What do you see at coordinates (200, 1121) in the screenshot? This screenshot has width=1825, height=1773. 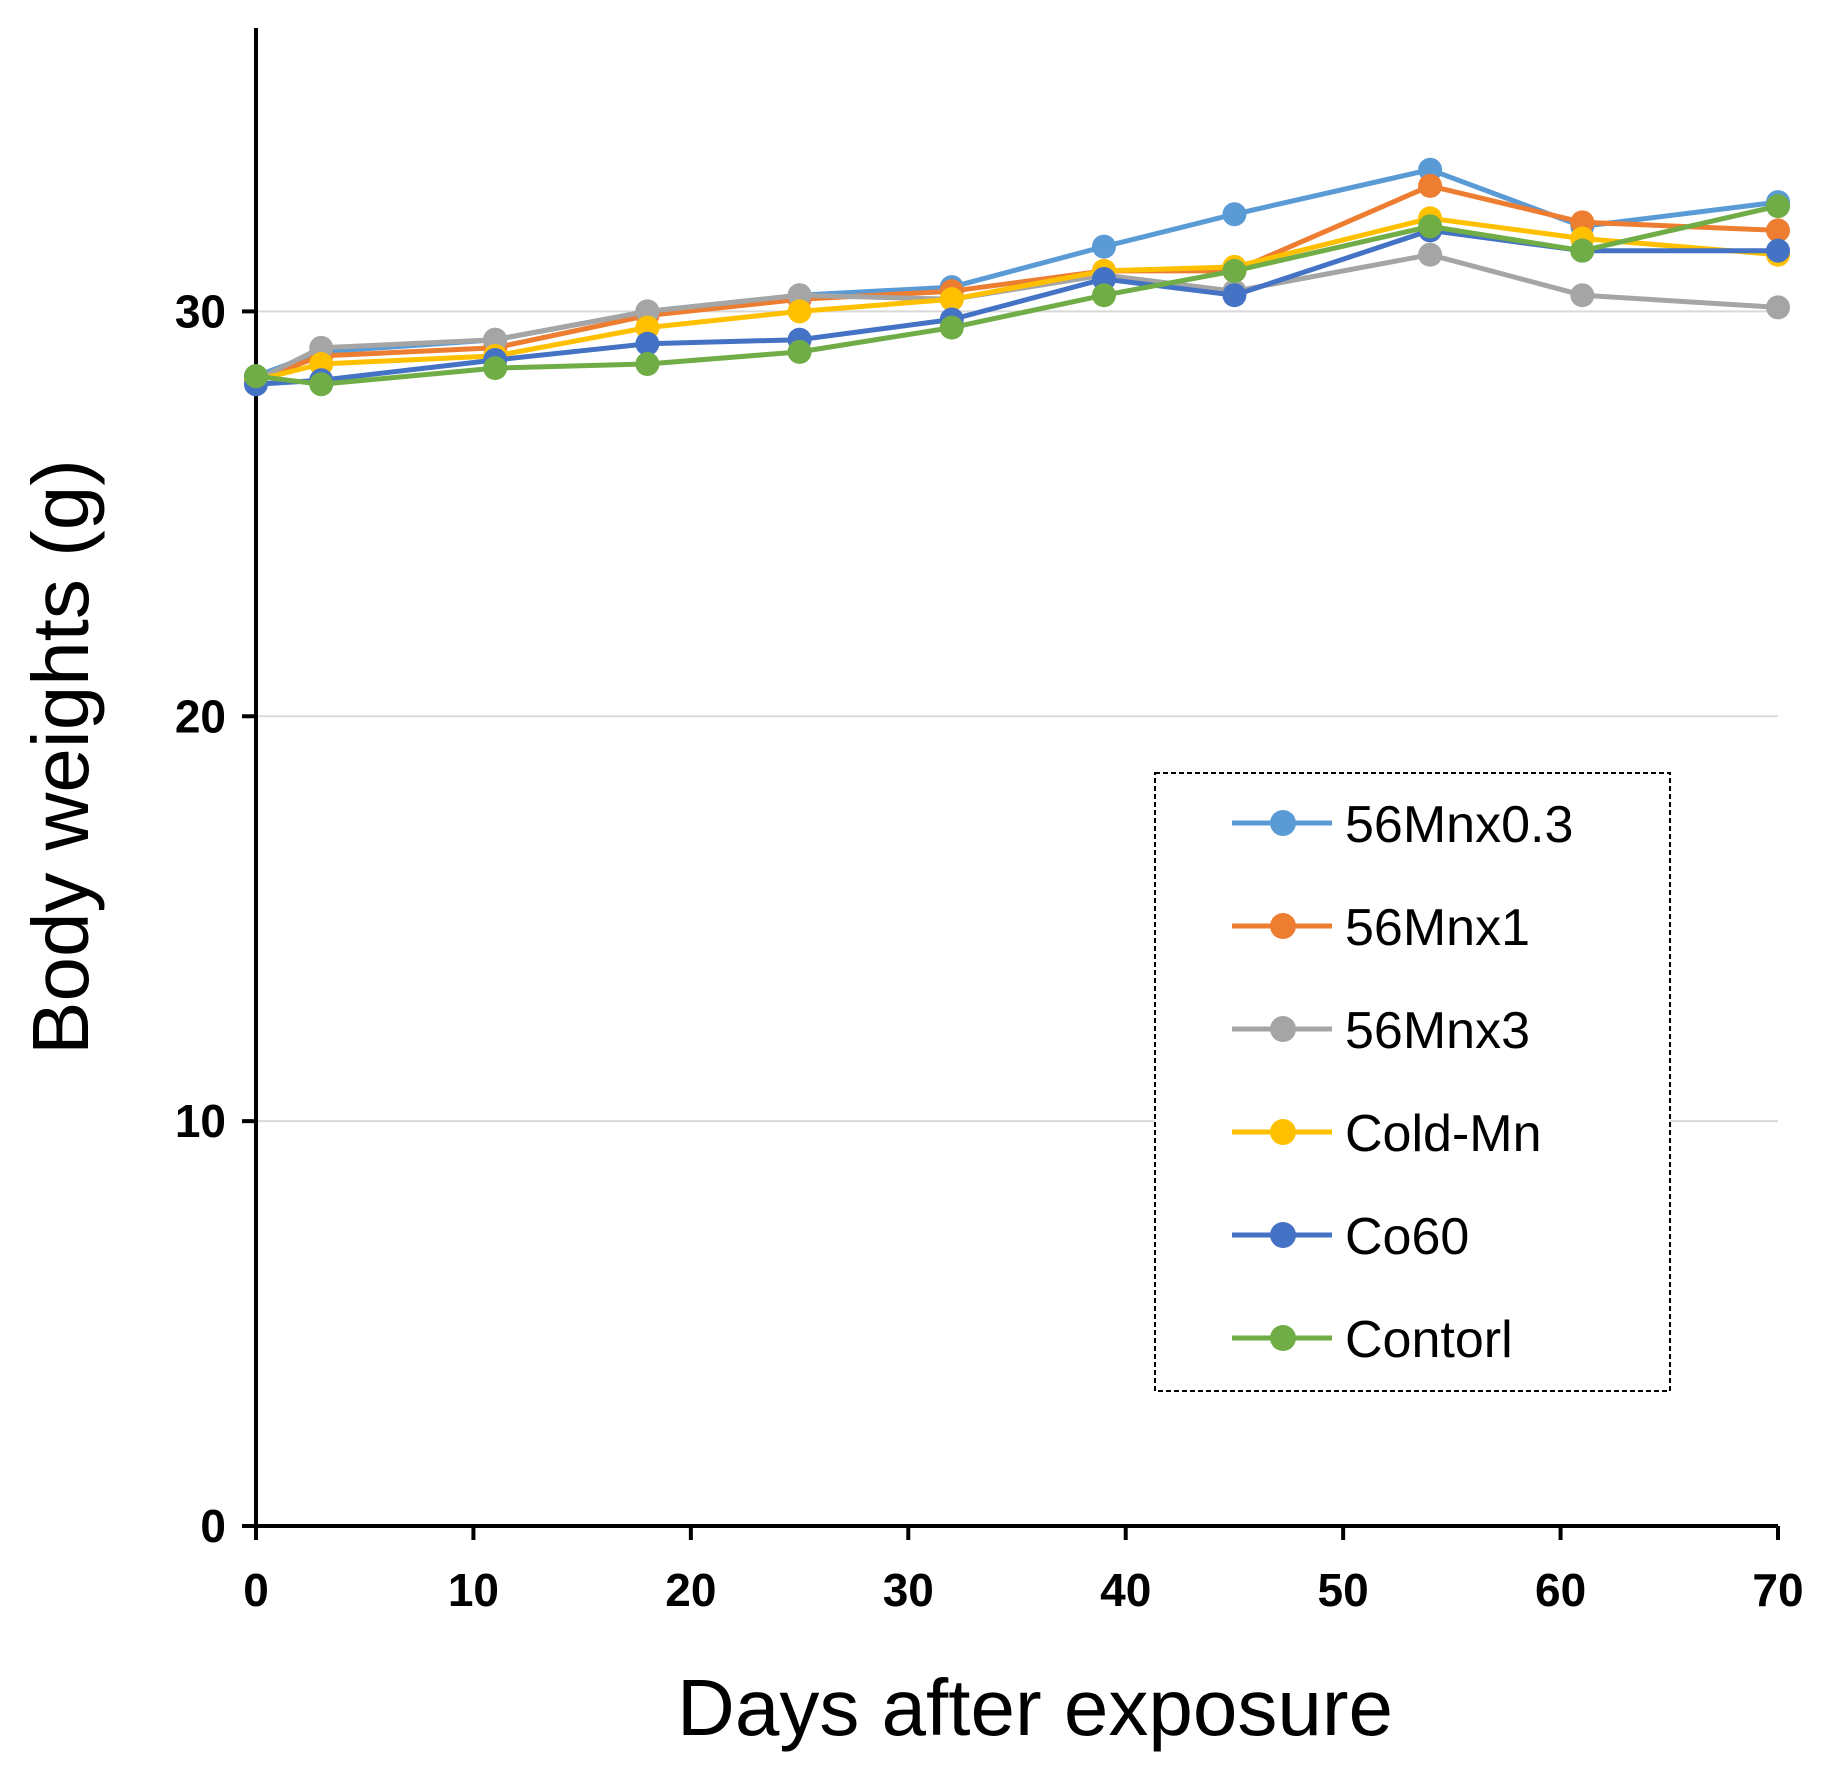 I see `y-tick-label: 10` at bounding box center [200, 1121].